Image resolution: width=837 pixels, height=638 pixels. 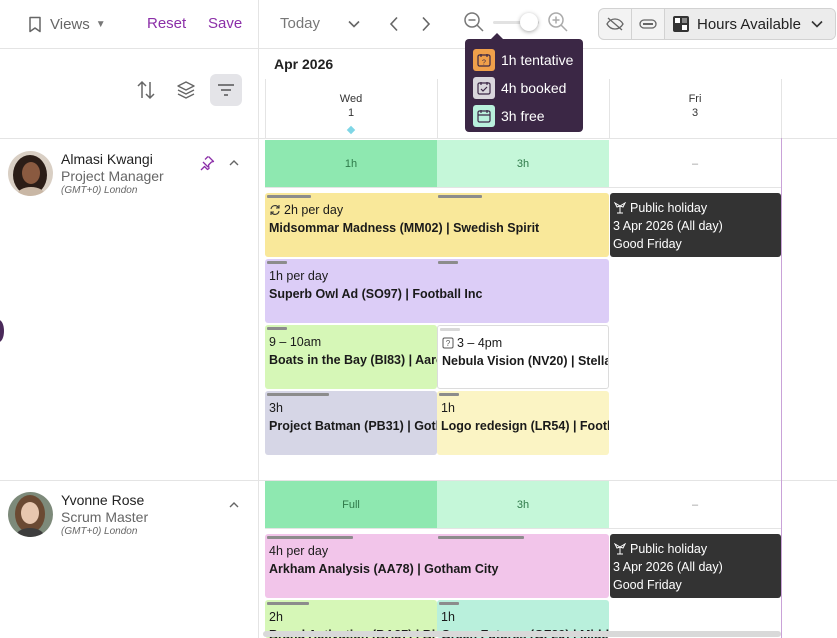 What do you see at coordinates (394, 24) in the screenshot?
I see `chevron-left-icon` at bounding box center [394, 24].